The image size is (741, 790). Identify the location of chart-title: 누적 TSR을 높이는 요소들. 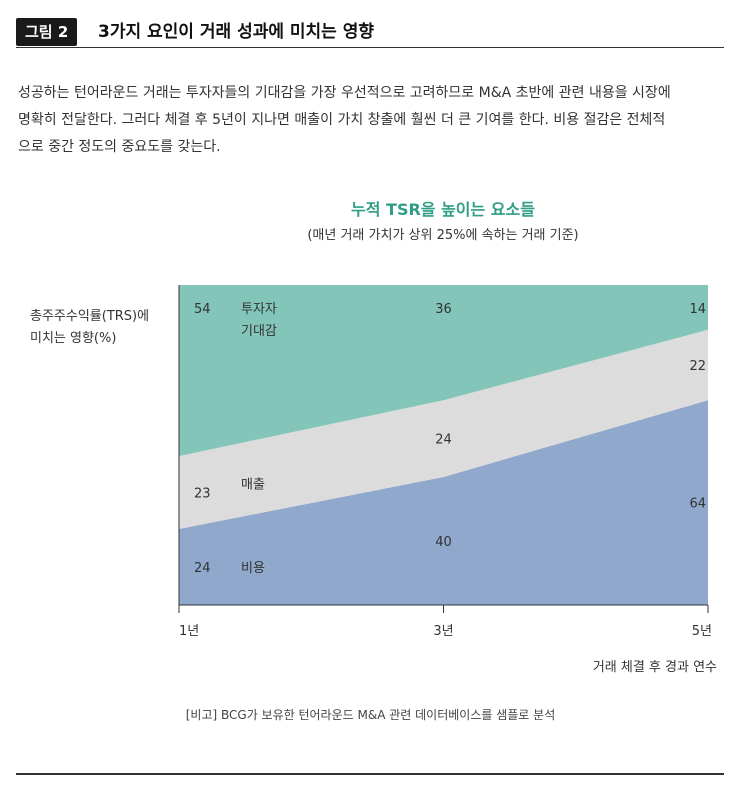
(443, 209).